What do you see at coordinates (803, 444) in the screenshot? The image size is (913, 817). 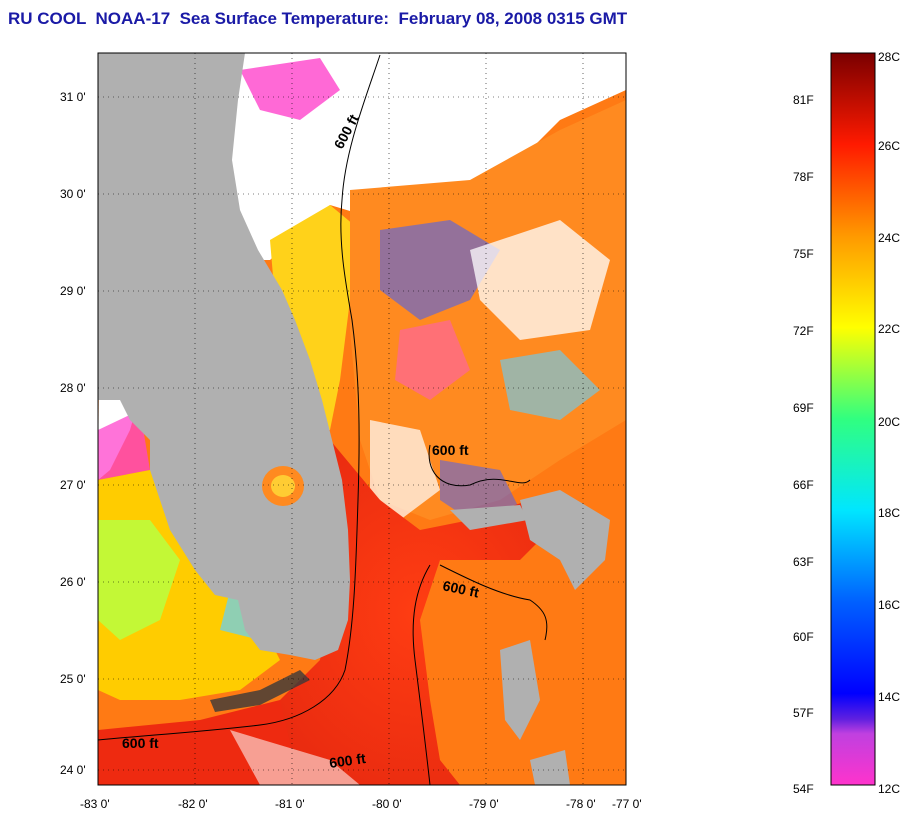 I see `colorbar-fahrenheit-labels: 81F 78F 75F 72F 69F 66F 63F 60F 57F 54F` at bounding box center [803, 444].